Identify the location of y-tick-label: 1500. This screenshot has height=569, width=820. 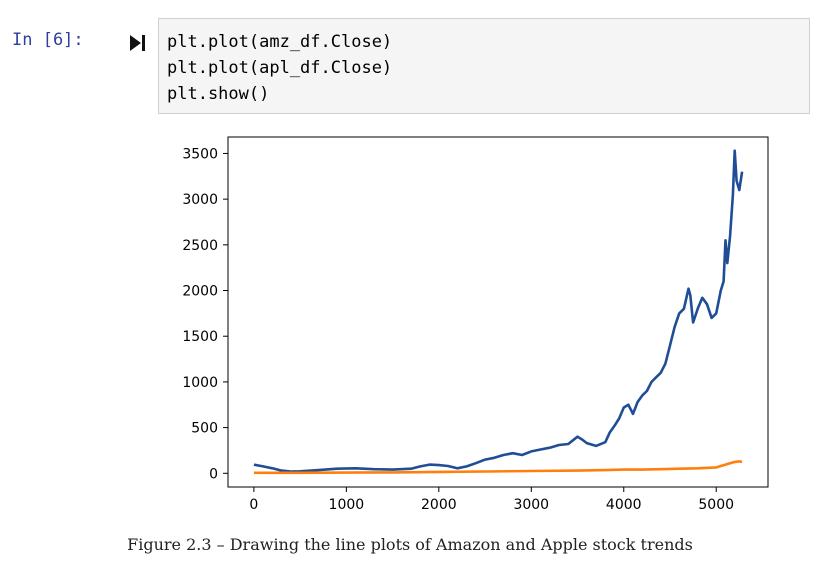
(200, 337).